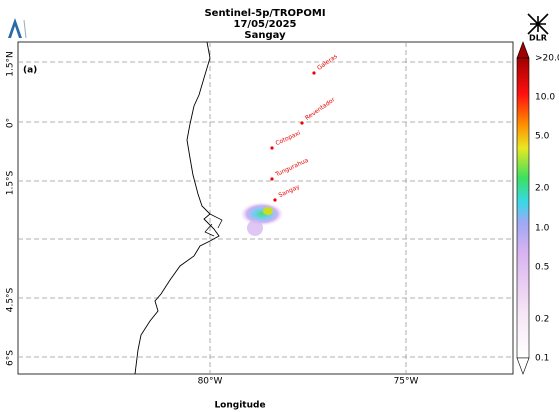 This screenshot has width=559, height=412. I want to click on colorbar-label: 0.1, so click(542, 359).